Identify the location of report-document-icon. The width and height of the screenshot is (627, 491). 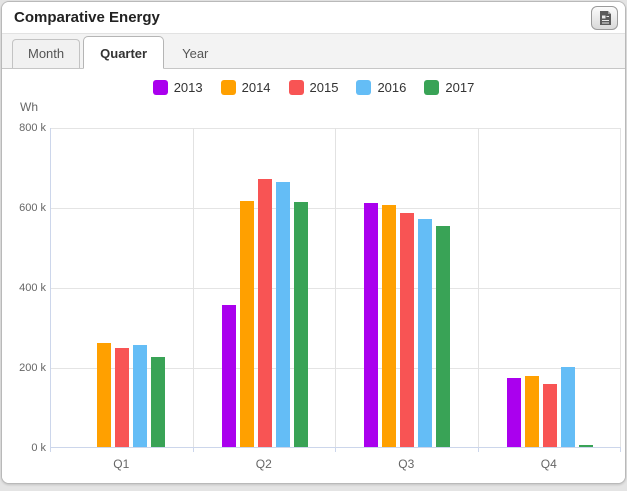
(605, 18).